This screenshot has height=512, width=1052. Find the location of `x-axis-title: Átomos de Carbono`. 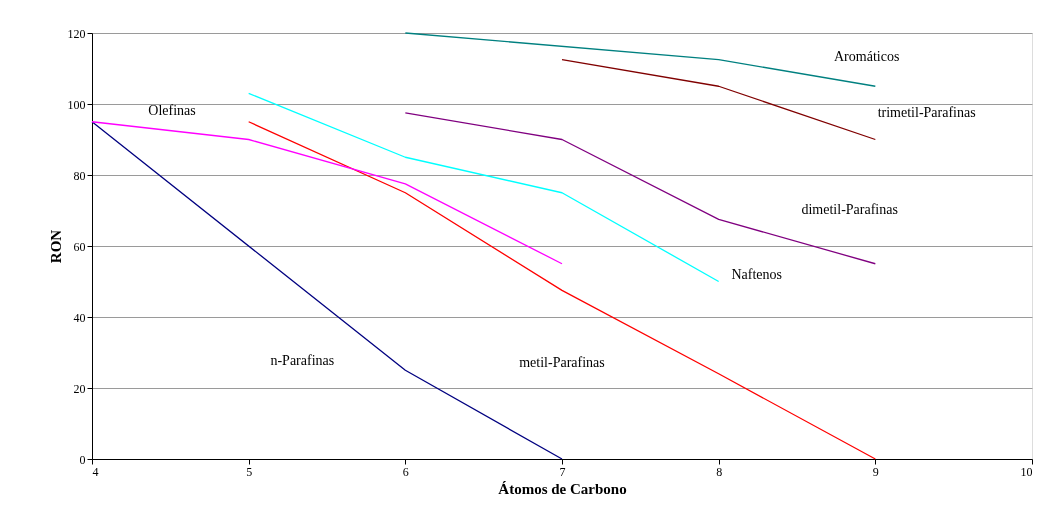

x-axis-title: Átomos de Carbono is located at coordinates (562, 488).